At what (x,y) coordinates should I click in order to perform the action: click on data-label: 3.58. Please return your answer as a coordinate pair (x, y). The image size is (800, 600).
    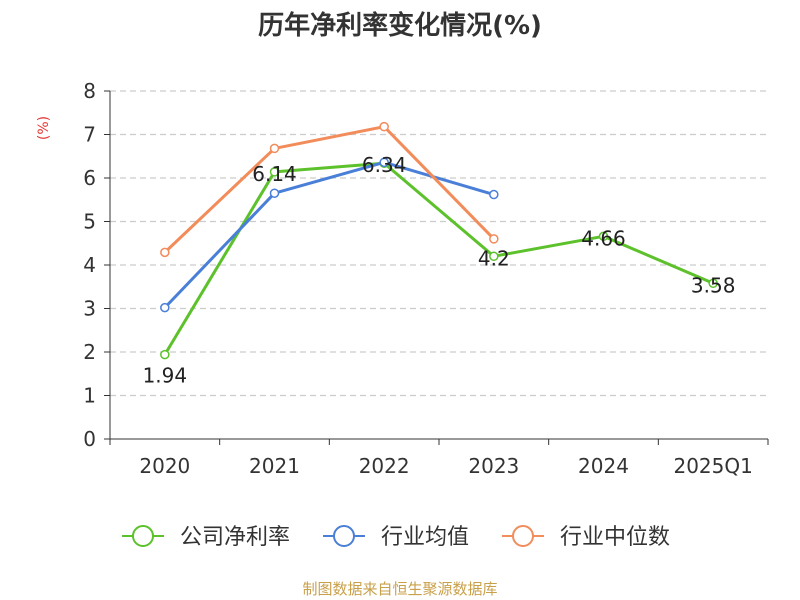
    Looking at the image, I should click on (713, 285).